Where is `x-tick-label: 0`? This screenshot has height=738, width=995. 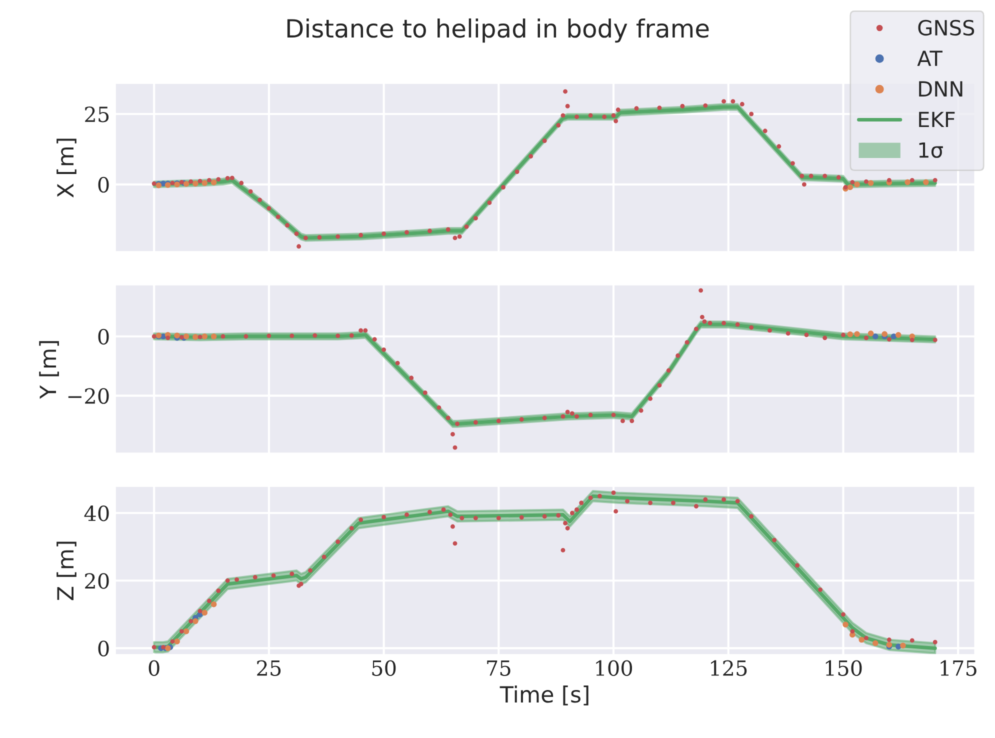
x-tick-label: 0 is located at coordinates (154, 668).